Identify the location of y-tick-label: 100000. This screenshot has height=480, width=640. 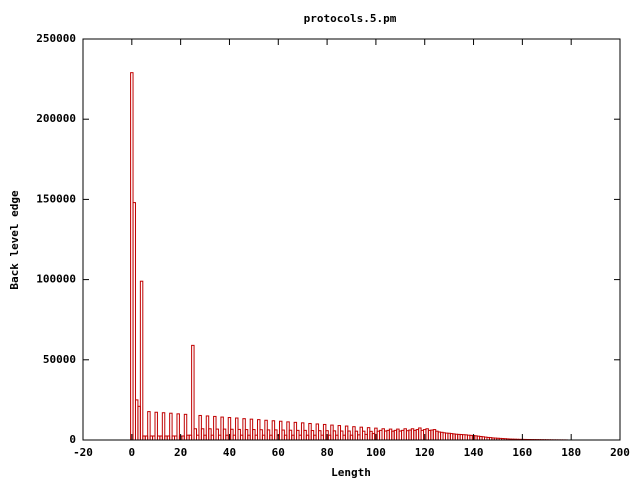
(56, 279).